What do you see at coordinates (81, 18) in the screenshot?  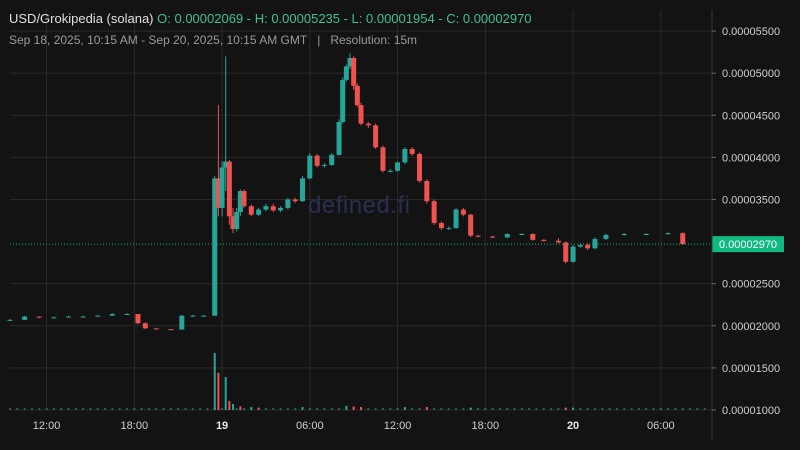 I see `pair-title: USD/Grokipedia (solana)` at bounding box center [81, 18].